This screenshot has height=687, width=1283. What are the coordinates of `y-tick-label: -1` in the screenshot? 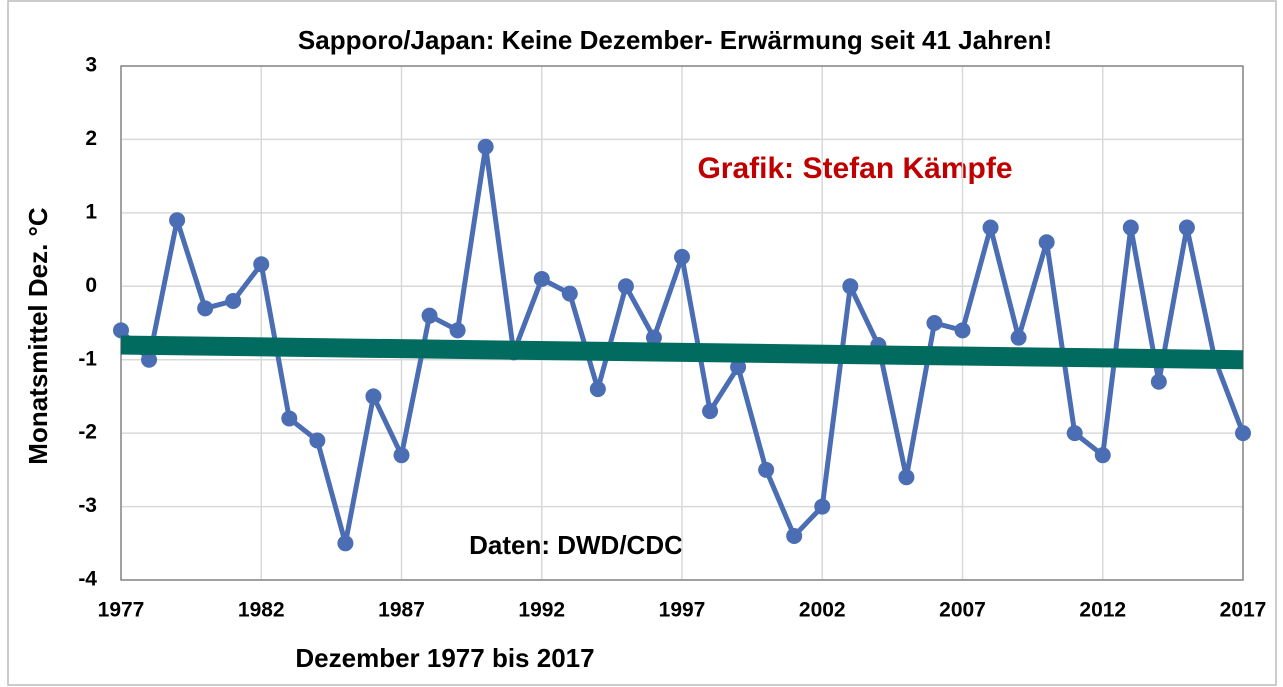 It's located at (87, 358).